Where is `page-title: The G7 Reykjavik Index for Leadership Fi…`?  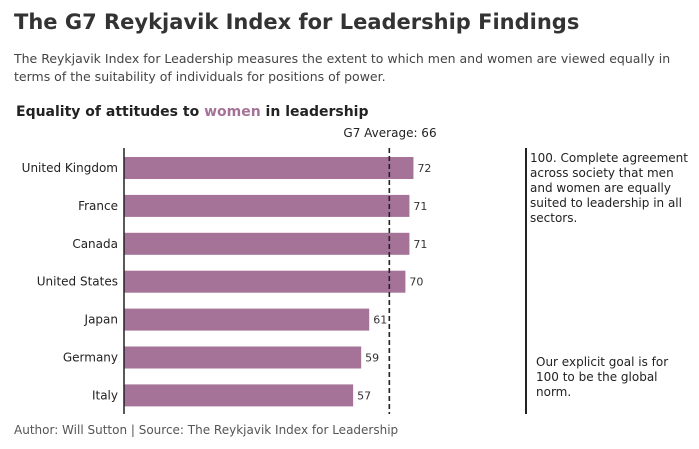
page-title: The G7 Reykjavik Index for Leadership Fi… is located at coordinates (297, 22).